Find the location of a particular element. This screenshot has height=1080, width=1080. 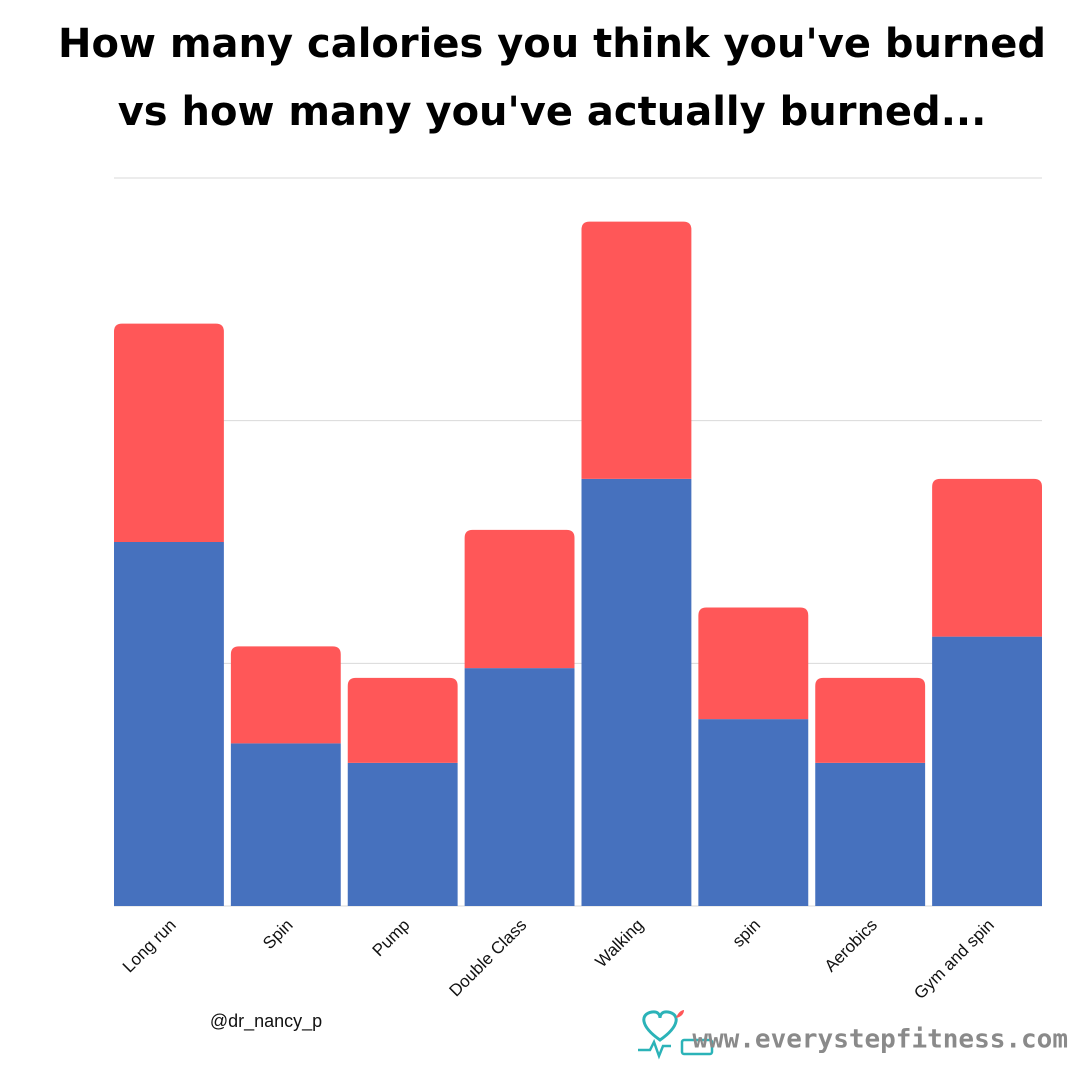

x-tick-label: spin is located at coordinates (746, 932).